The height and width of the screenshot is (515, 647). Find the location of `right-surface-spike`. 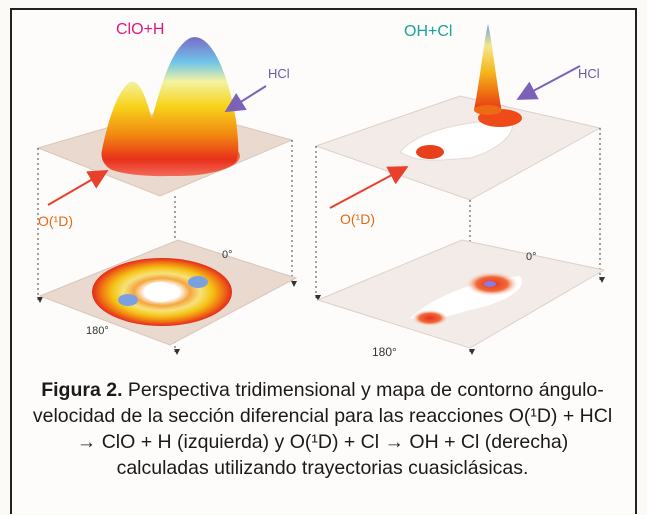

right-surface-spike is located at coordinates (488, 68).